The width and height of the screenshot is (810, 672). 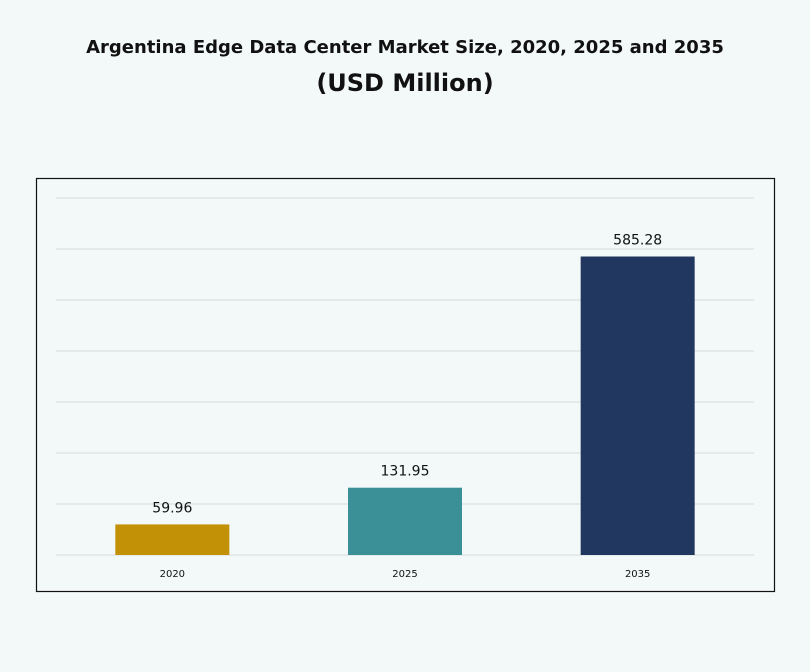 What do you see at coordinates (172, 574) in the screenshot?
I see `x-tick-label: 2020` at bounding box center [172, 574].